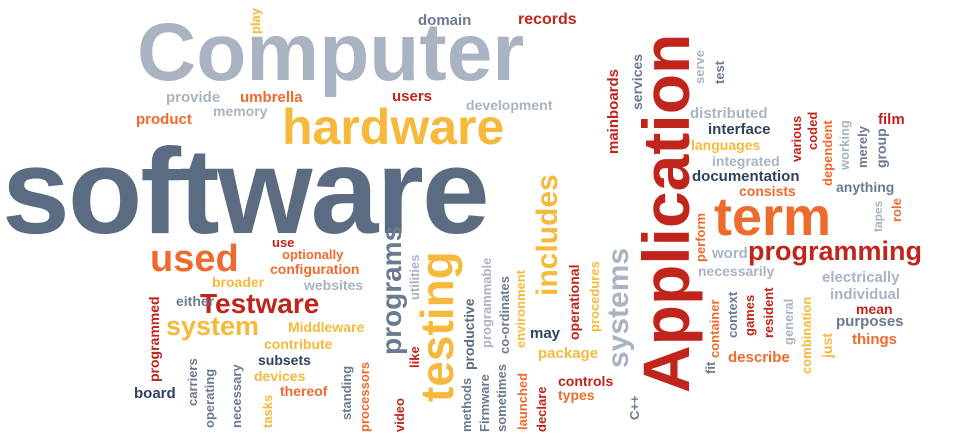 This screenshot has width=972, height=434. What do you see at coordinates (806, 335) in the screenshot?
I see `word-combination: combination` at bounding box center [806, 335].